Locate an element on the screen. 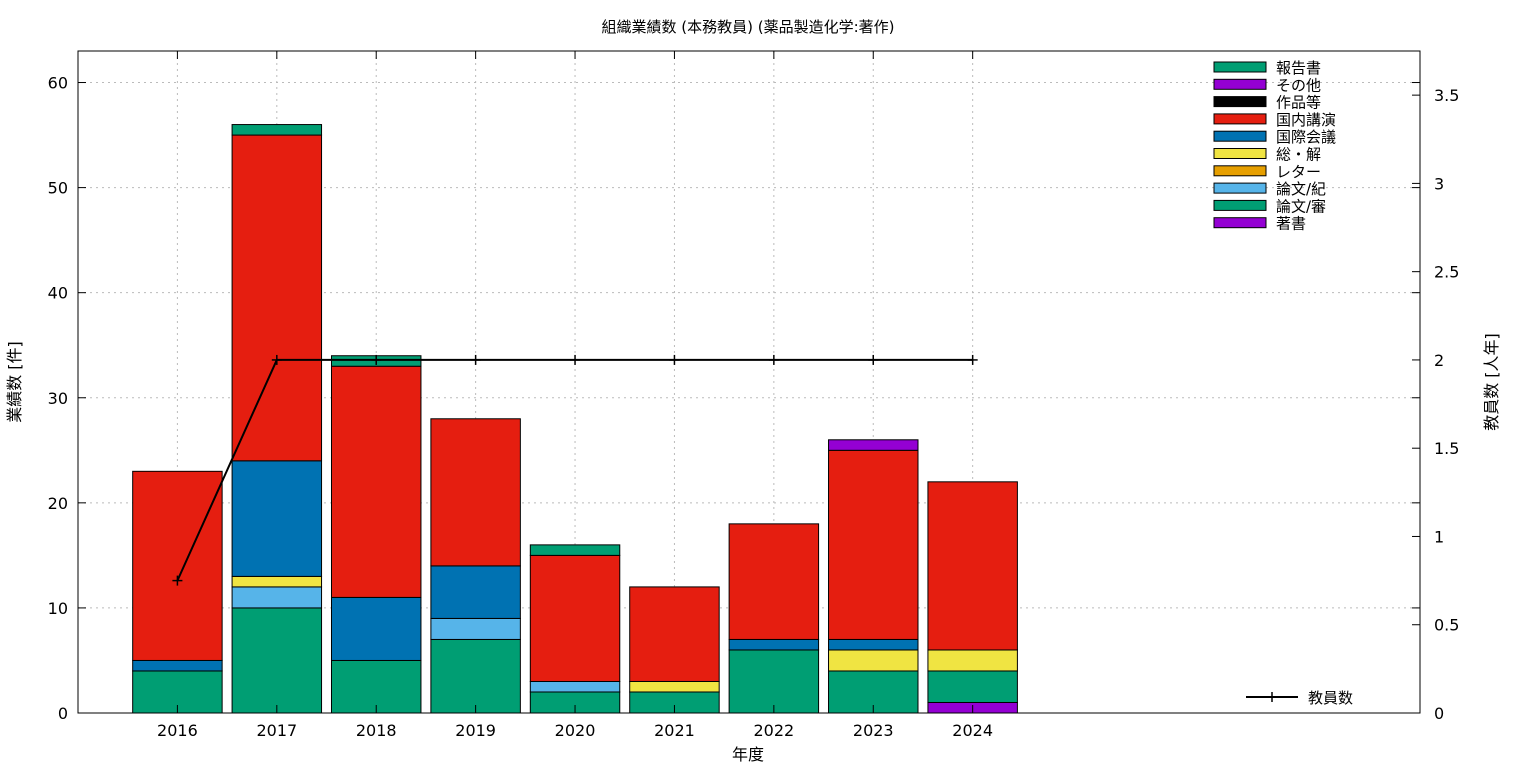 The image size is (1536, 768). x-tick-label: 2023 is located at coordinates (873, 730).